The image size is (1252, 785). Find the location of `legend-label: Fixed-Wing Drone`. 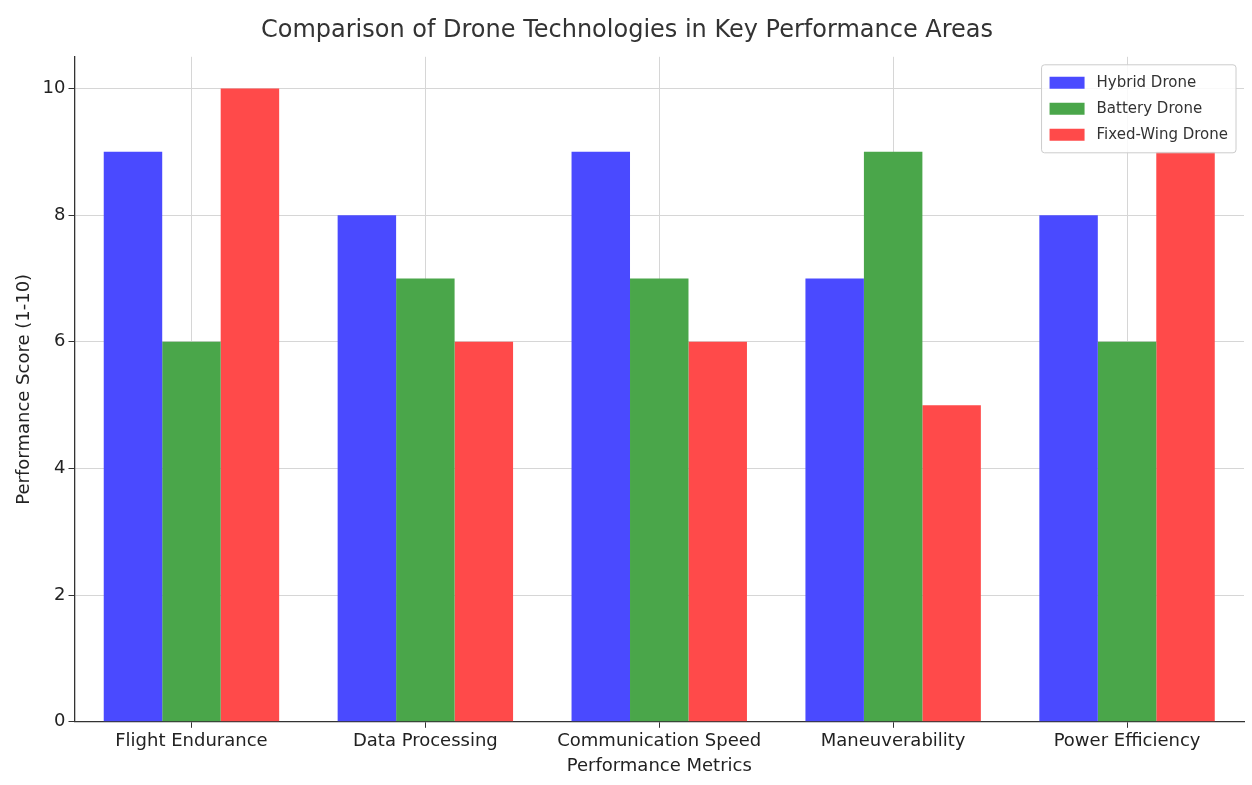

legend-label: Fixed-Wing Drone is located at coordinates (1162, 133).